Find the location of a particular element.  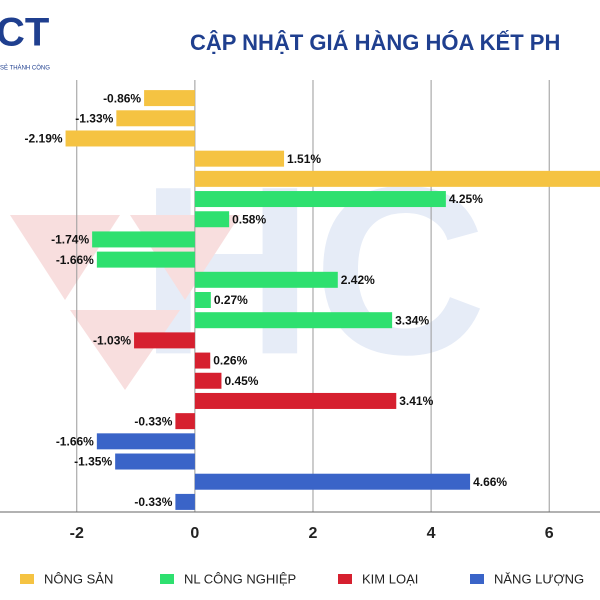

x-tick-label: 2 is located at coordinates (313, 533).